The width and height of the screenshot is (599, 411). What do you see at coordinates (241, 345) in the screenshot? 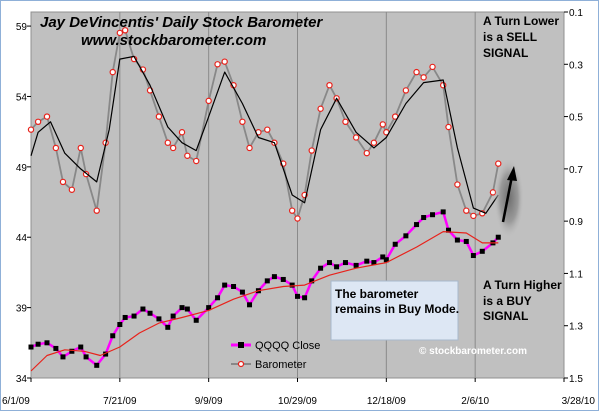
I see `legend-marker-qqqq` at bounding box center [241, 345].